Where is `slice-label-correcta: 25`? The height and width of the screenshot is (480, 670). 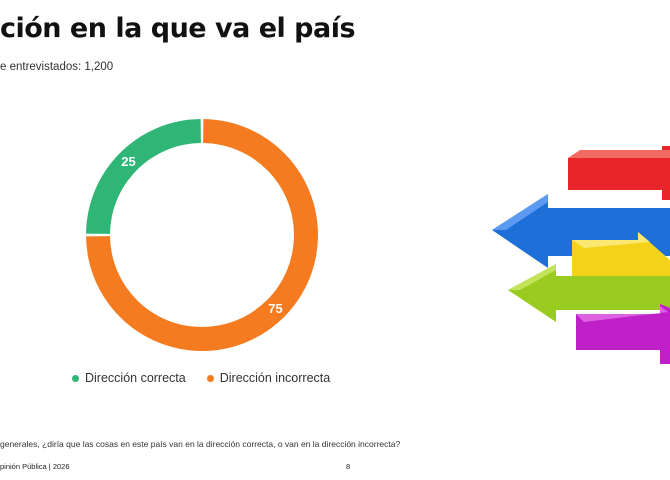 slice-label-correcta: 25 is located at coordinates (128, 161).